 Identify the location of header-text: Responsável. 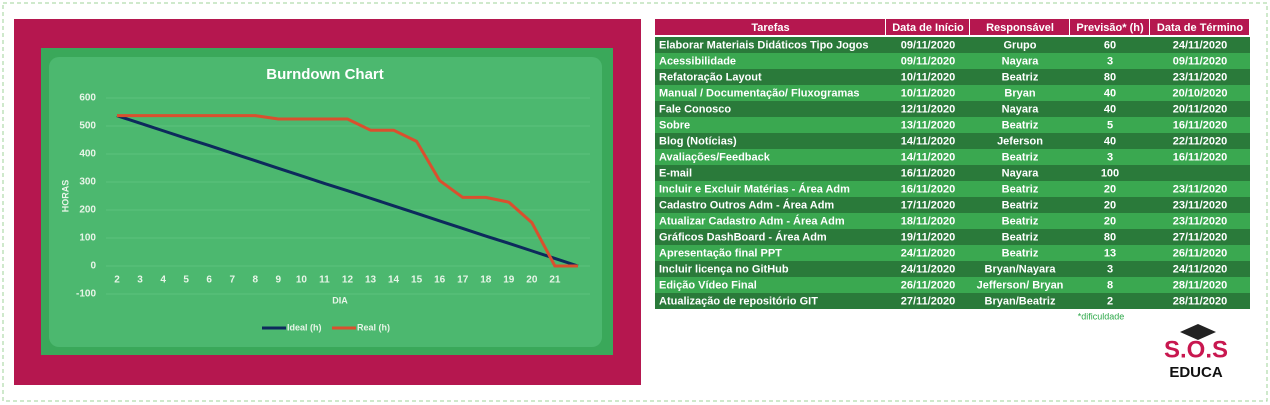
(1020, 28).